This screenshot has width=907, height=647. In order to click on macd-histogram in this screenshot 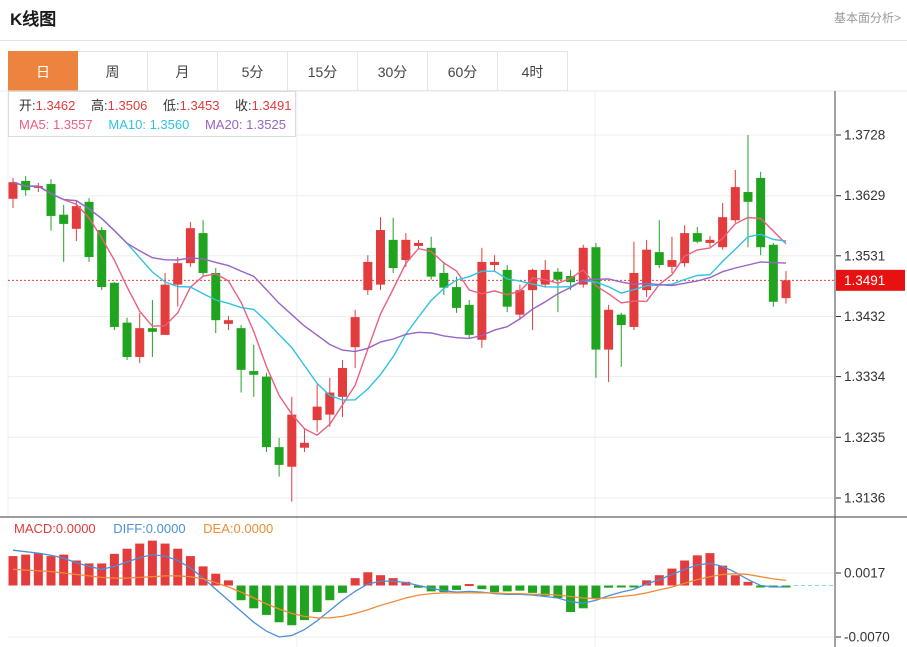, I will do `click(399, 583)`.